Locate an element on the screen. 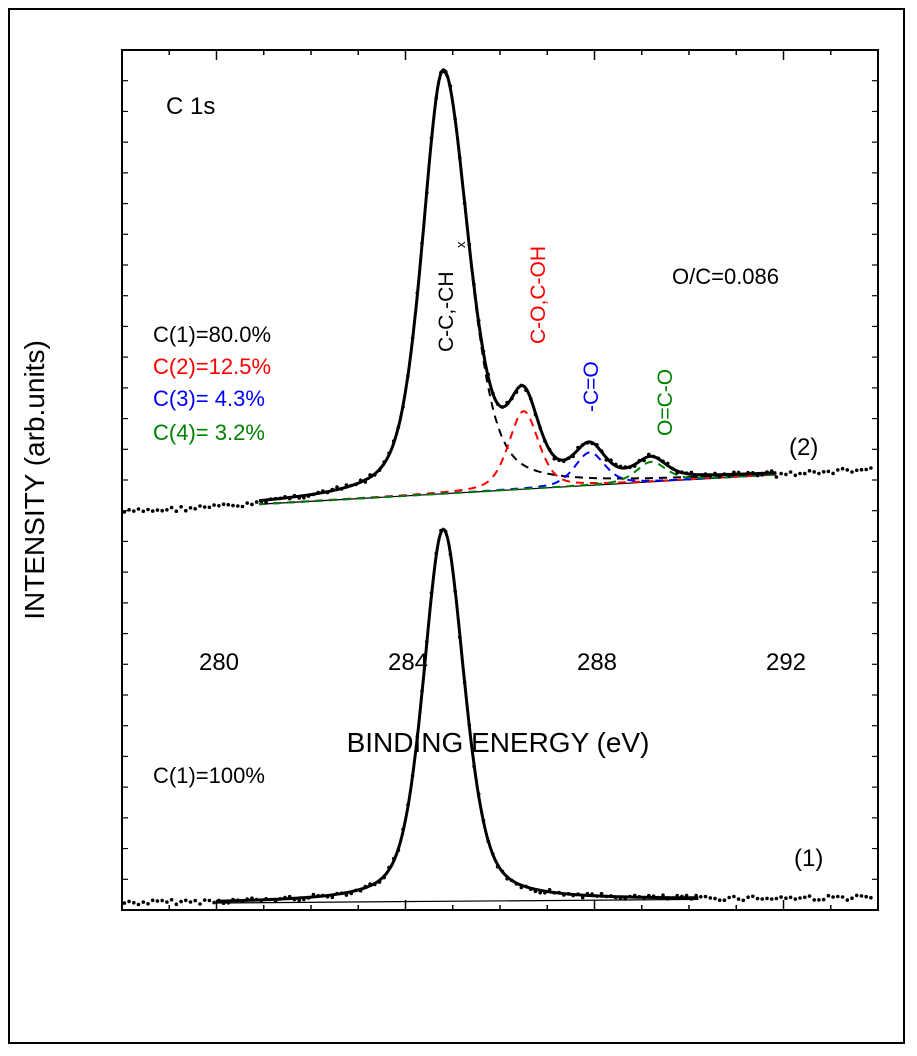 Image resolution: width=917 pixels, height=1056 pixels. spectrum-2-label: (2) is located at coordinates (803, 447).